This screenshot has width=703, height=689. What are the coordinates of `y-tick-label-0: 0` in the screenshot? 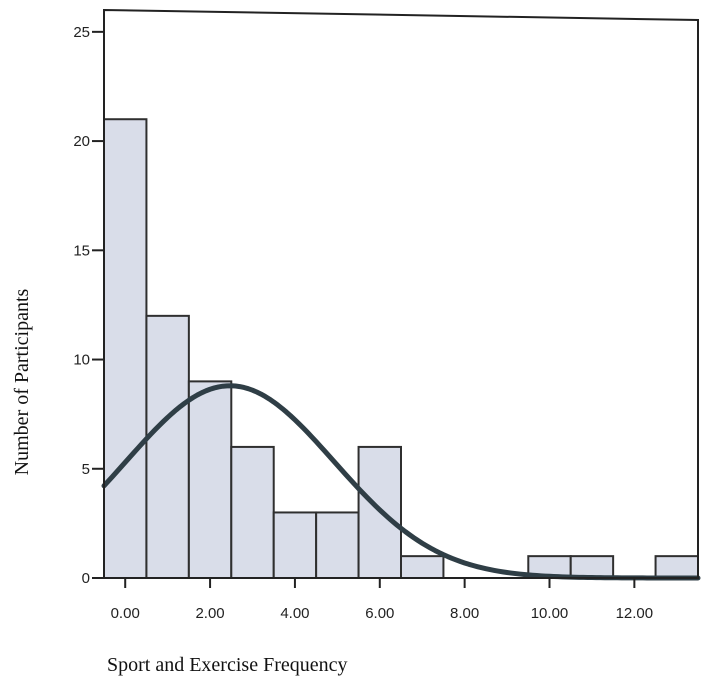 It's located at (86, 578).